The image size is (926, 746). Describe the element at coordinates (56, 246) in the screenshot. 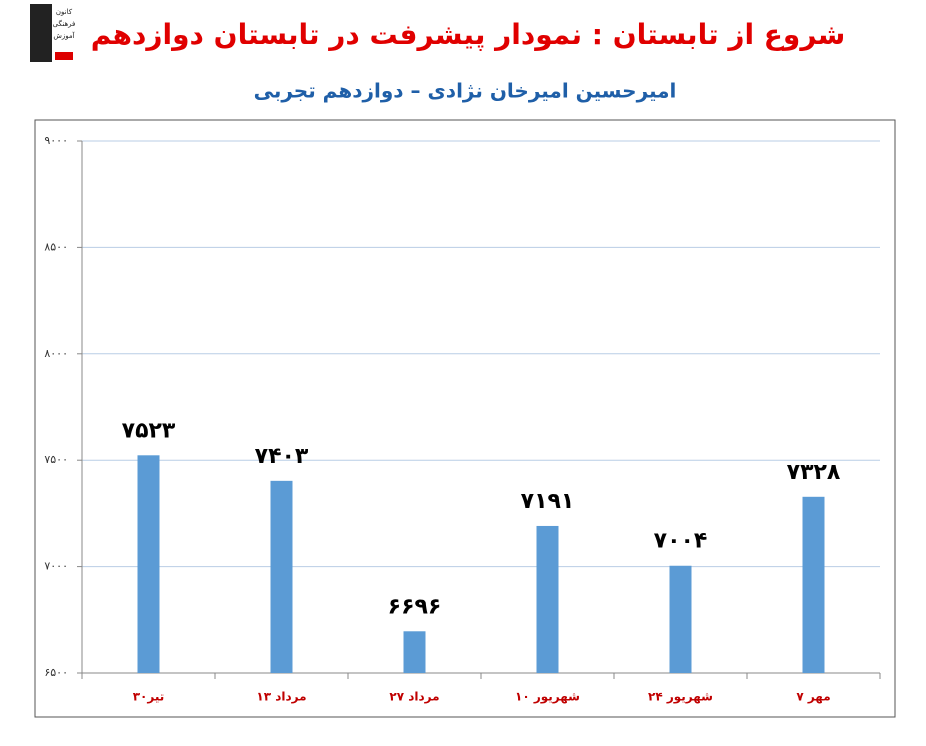

I see `y-tick-label: ۸۵۰۰` at that location.